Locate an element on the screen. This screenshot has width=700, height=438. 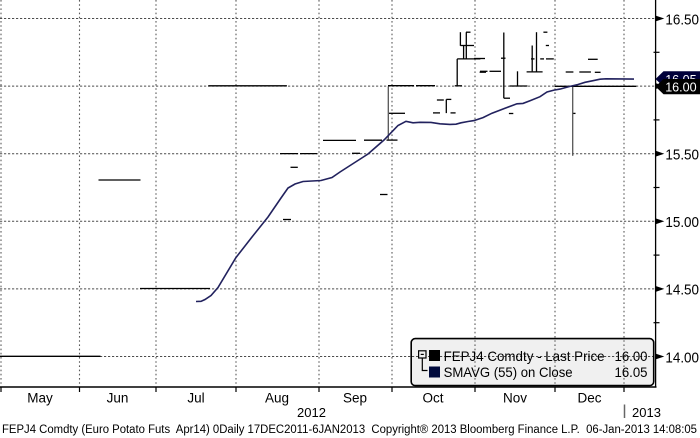
svg-text: Aug is located at coordinates (277, 397).